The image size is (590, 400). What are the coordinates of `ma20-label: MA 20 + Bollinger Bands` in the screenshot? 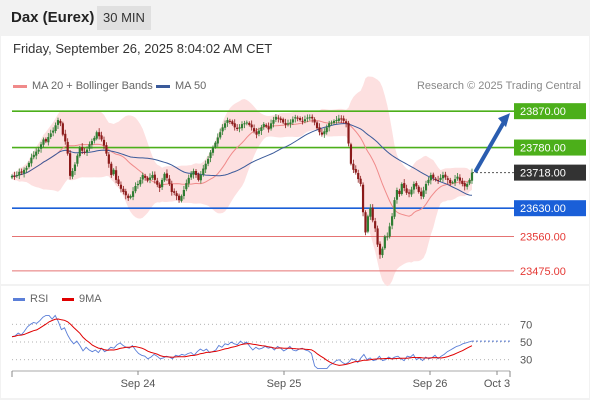 It's located at (92, 86).